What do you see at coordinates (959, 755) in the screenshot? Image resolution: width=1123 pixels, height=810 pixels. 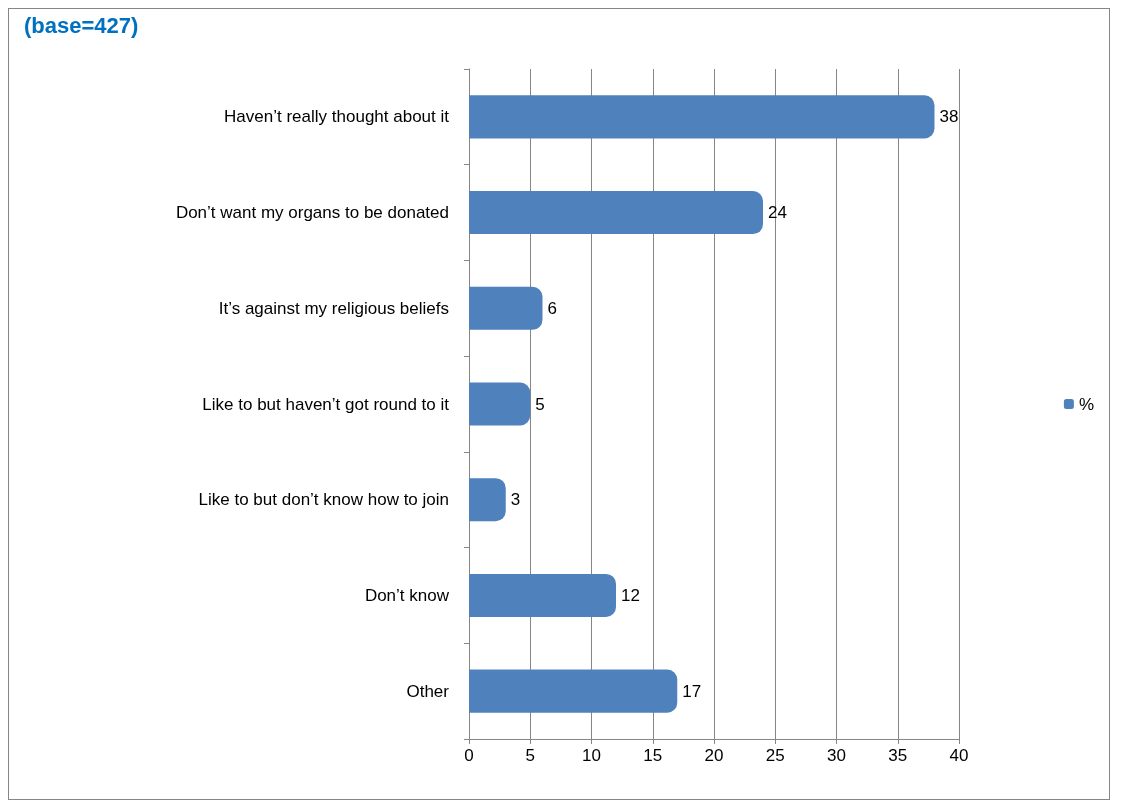 I see `x-tick-label: 40` at bounding box center [959, 755].